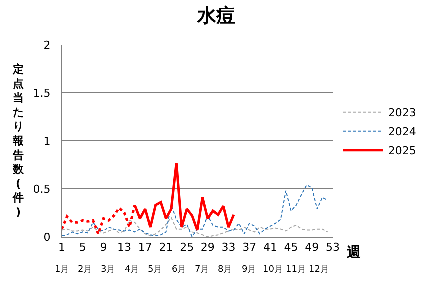 Image resolution: width=433 pixels, height=282 pixels. I want to click on x-tick-label: 17, so click(145, 247).